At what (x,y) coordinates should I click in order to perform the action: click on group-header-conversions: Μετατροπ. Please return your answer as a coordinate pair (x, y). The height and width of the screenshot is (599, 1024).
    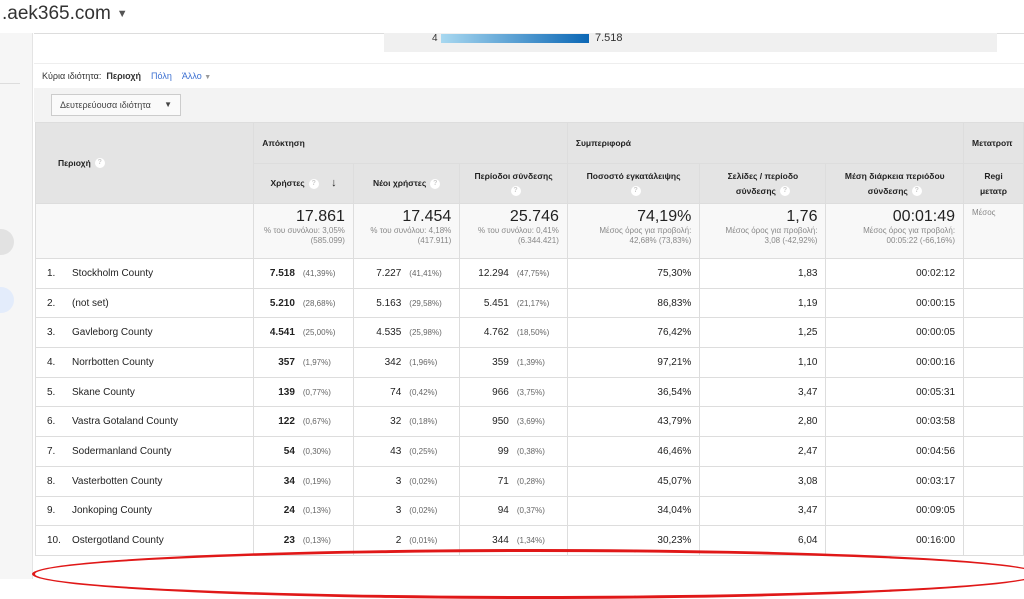
    Looking at the image, I should click on (993, 143).